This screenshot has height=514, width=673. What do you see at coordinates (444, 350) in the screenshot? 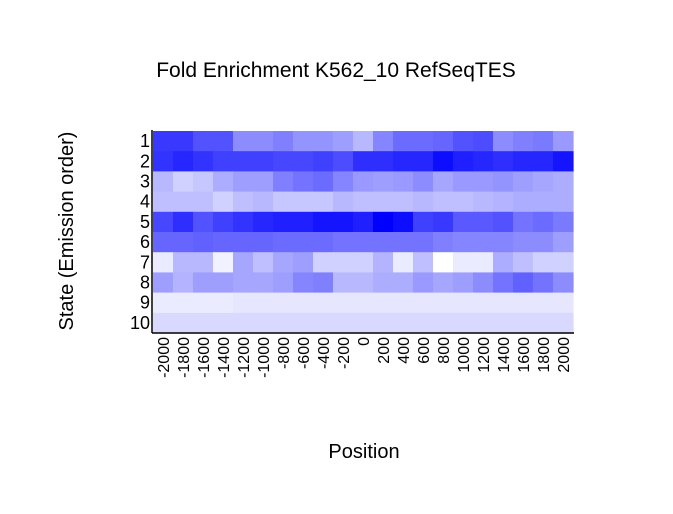
I see `x-tick-label: 800` at bounding box center [444, 350].